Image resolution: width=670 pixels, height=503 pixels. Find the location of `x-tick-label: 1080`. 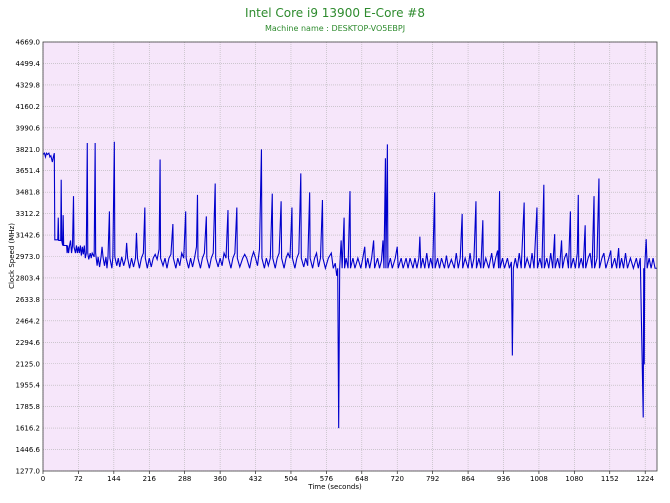

x-tick-label: 1080 is located at coordinates (574, 479).